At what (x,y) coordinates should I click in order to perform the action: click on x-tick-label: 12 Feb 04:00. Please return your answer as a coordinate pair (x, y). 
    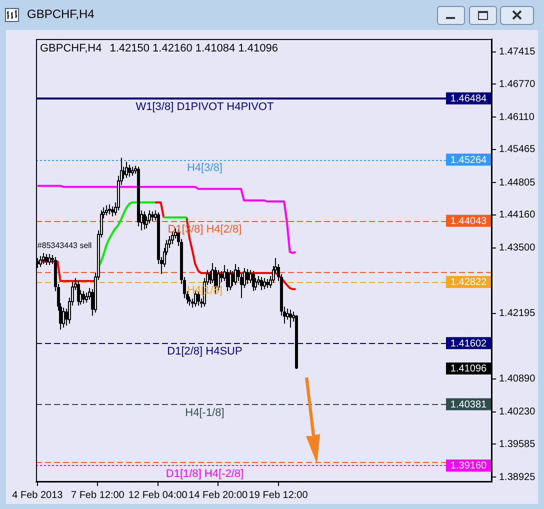
    Looking at the image, I should click on (158, 495).